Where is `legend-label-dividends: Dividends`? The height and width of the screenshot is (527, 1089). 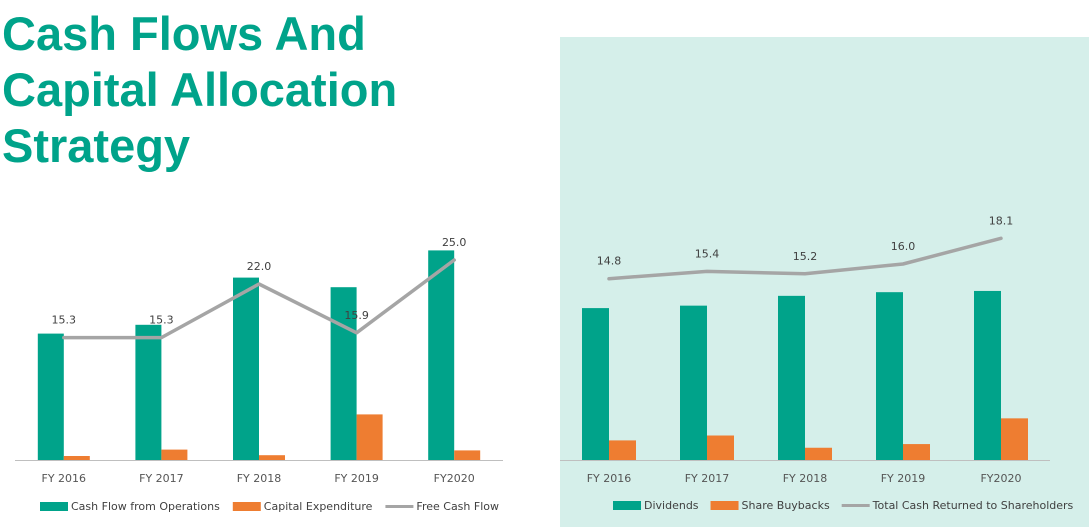 legend-label-dividends: Dividends is located at coordinates (671, 505).